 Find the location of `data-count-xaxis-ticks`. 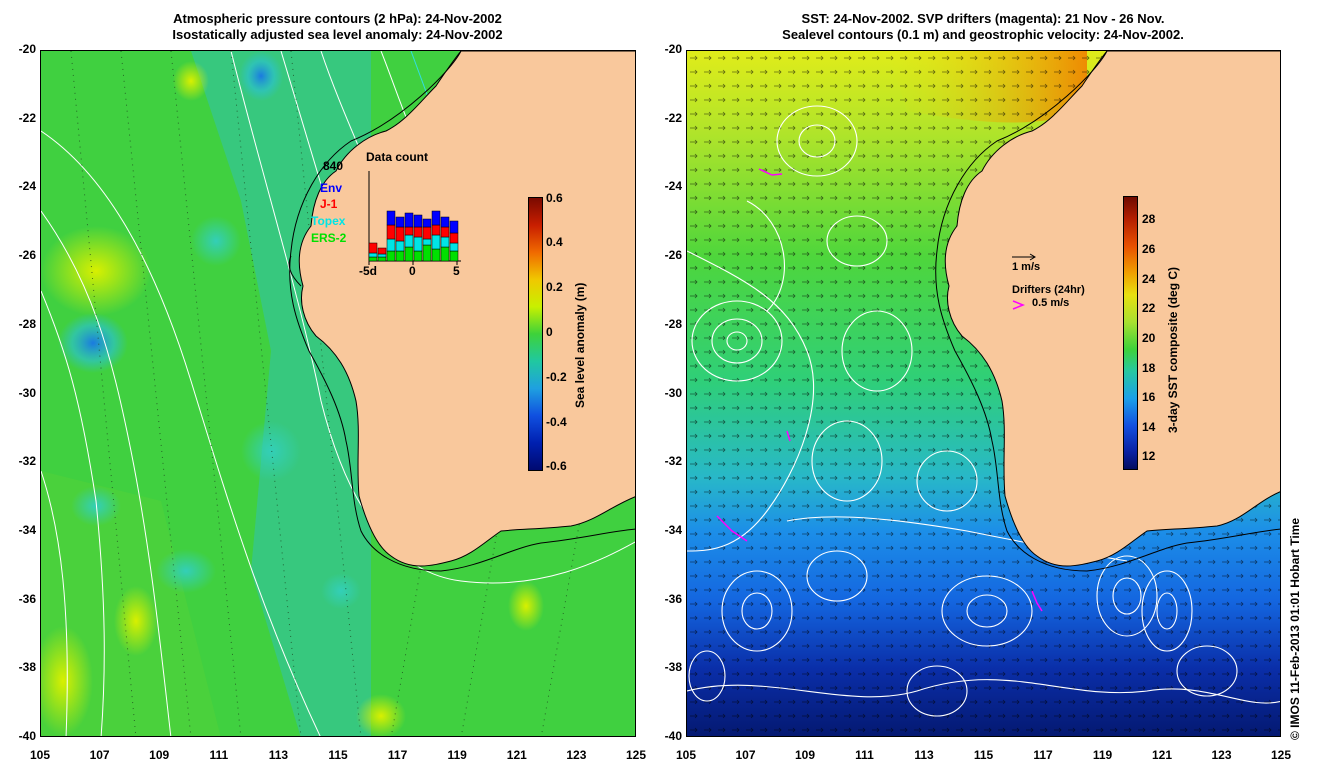

data-count-xaxis-ticks is located at coordinates (413, 263).